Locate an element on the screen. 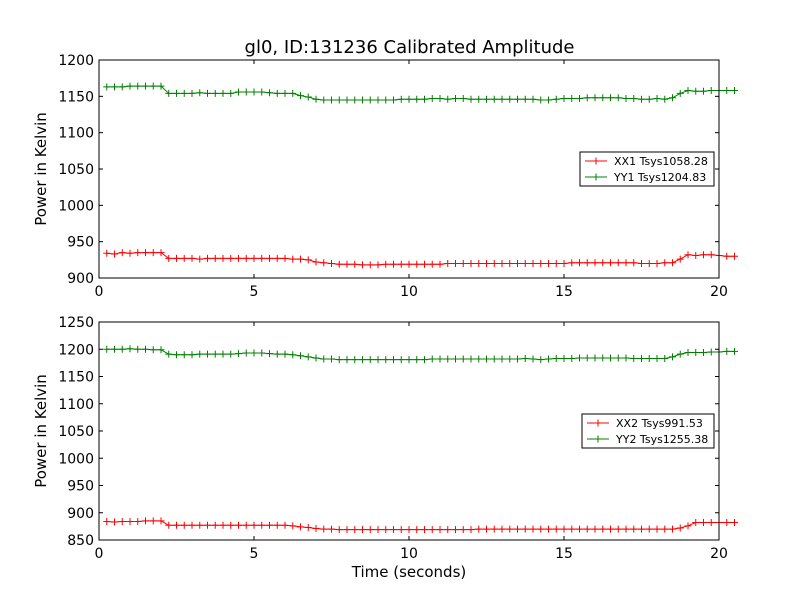 This screenshot has height=605, width=800. x-tick-label: 15 is located at coordinates (564, 292).